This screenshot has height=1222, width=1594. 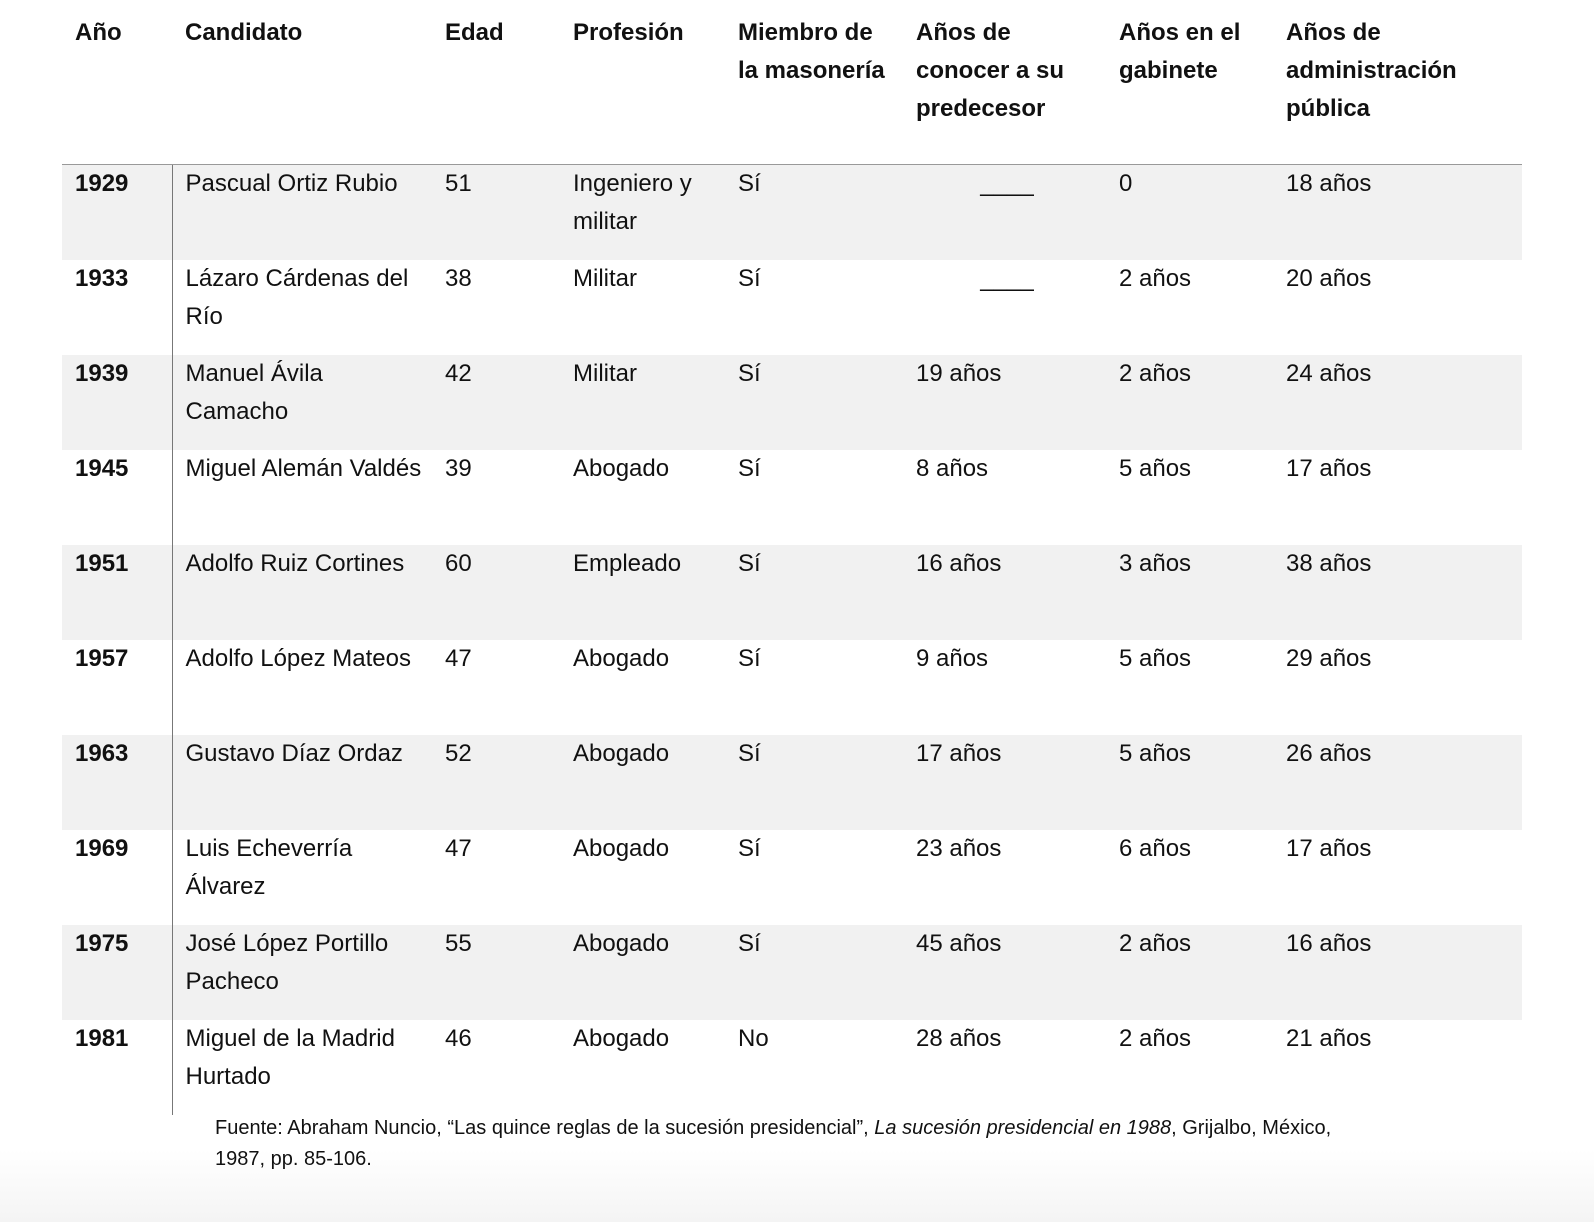 I want to click on table-cell: 1951, so click(x=117, y=592).